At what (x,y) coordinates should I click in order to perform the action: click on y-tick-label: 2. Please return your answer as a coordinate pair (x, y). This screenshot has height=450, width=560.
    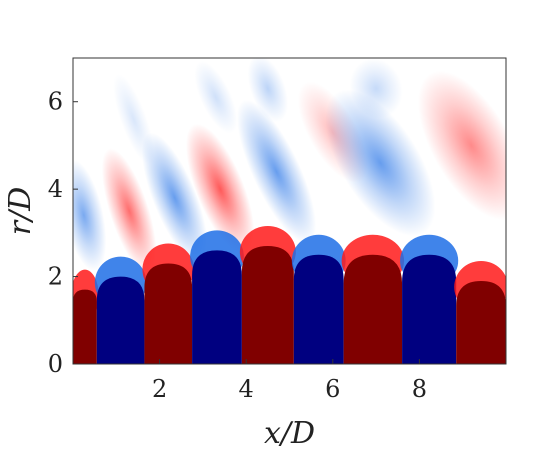
    Looking at the image, I should click on (55, 277).